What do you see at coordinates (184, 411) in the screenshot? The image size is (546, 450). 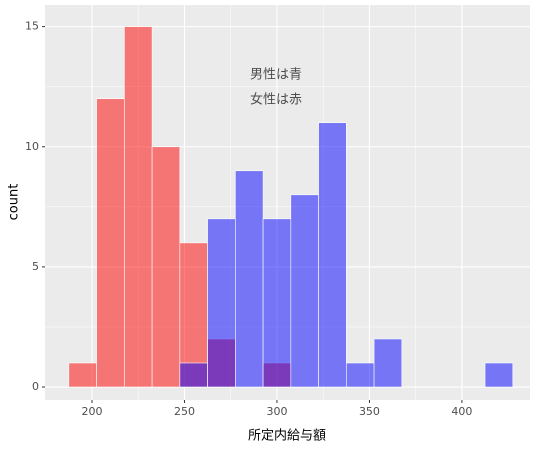 I see `x-tick-label: 250` at bounding box center [184, 411].